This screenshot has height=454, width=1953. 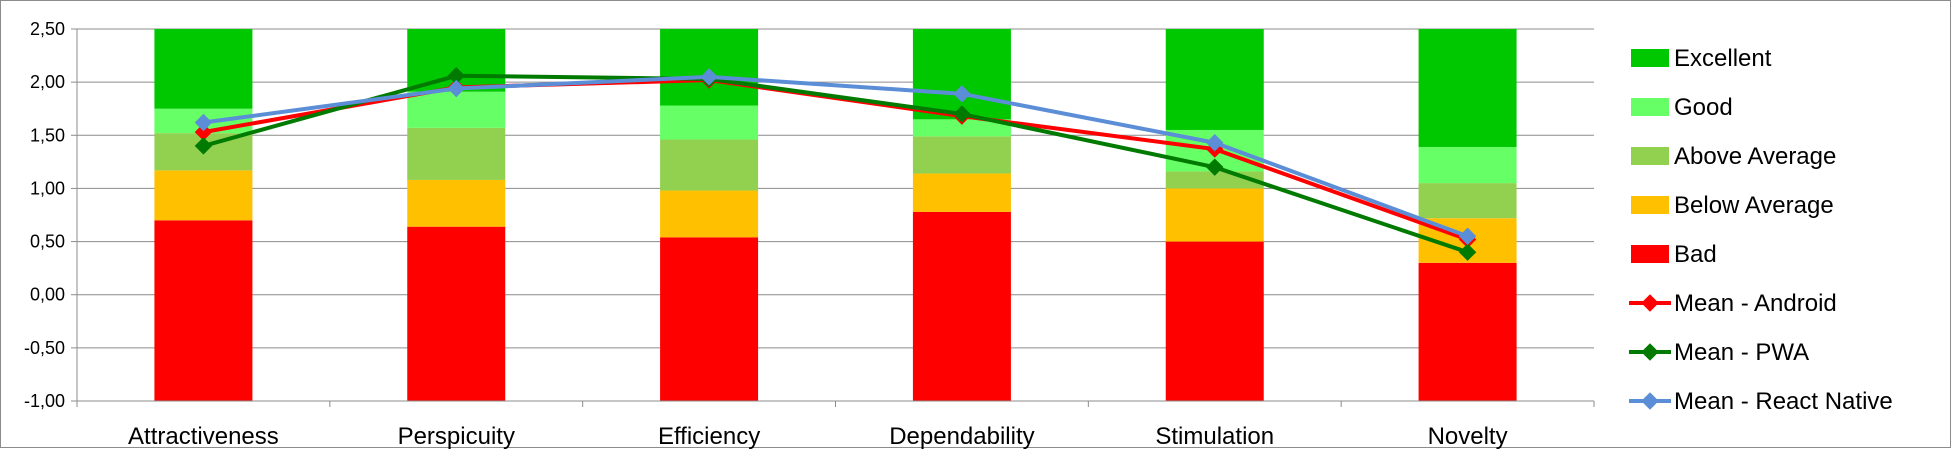 I want to click on y-tick-label: -1,00, so click(x=44, y=401).